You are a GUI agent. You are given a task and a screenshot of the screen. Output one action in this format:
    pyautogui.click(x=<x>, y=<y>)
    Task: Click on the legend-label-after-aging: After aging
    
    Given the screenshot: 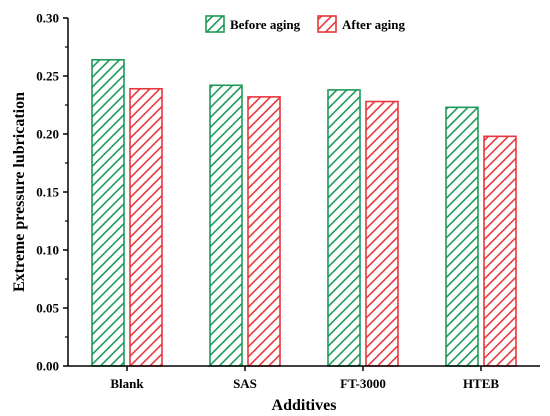 What is the action you would take?
    pyautogui.click(x=373, y=24)
    